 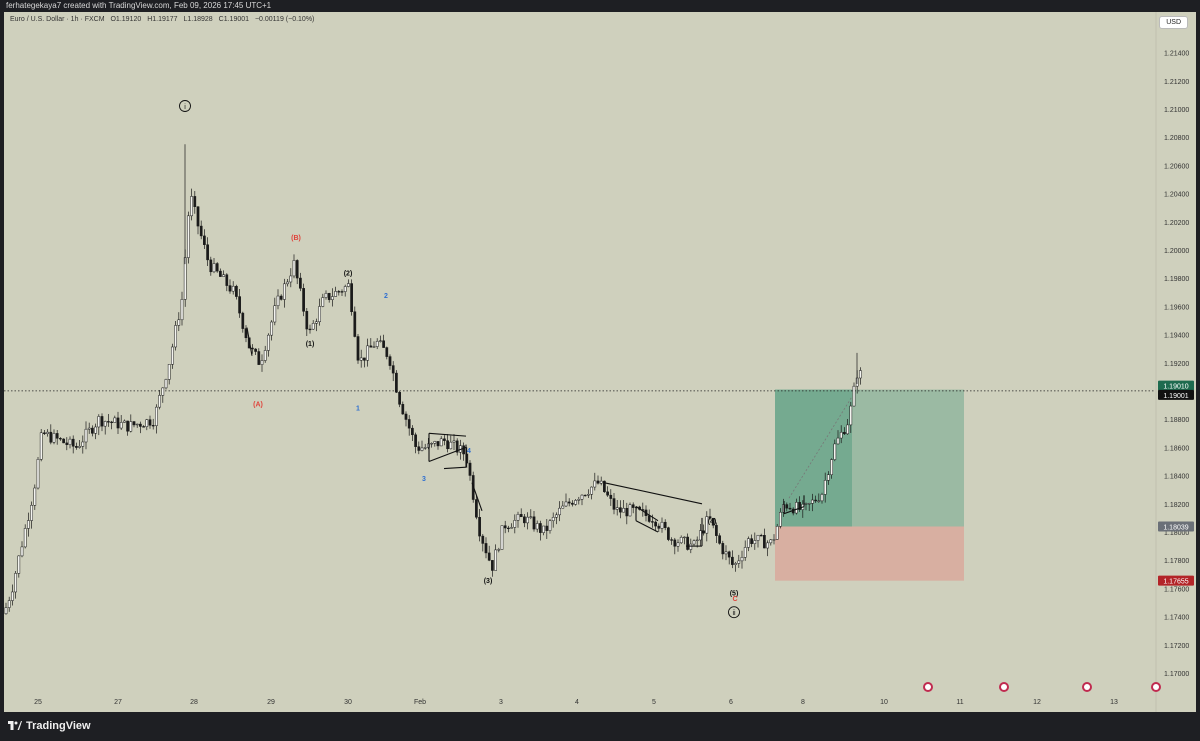 I want to click on wave-label-text: 3, so click(x=424, y=479).